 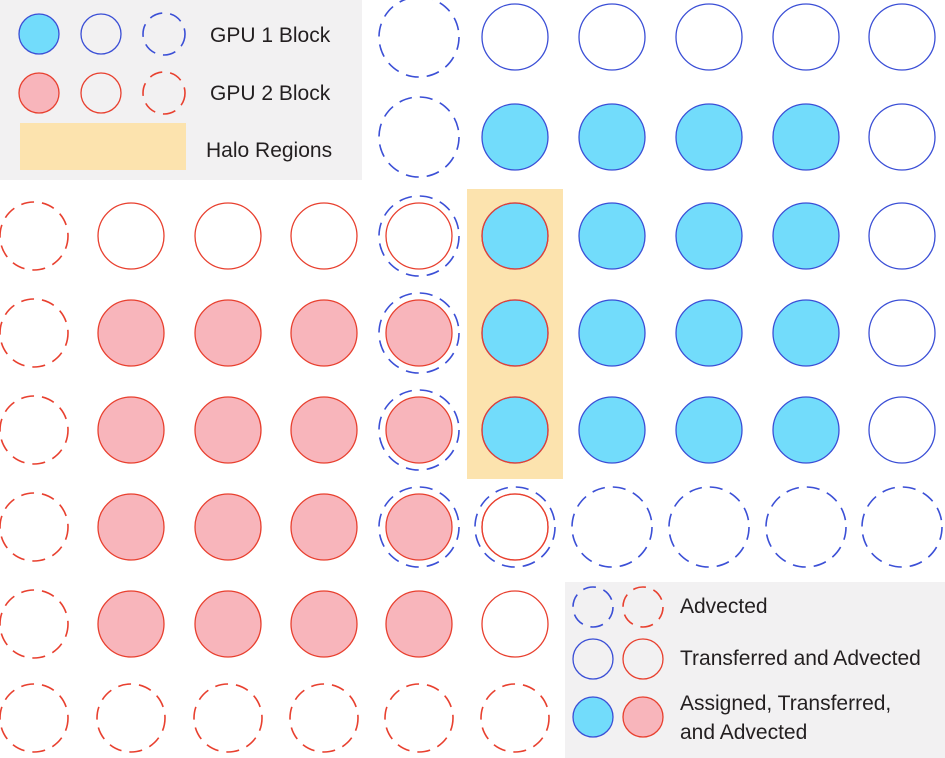 I want to click on gpu1-dashed-swatch, so click(x=164, y=34).